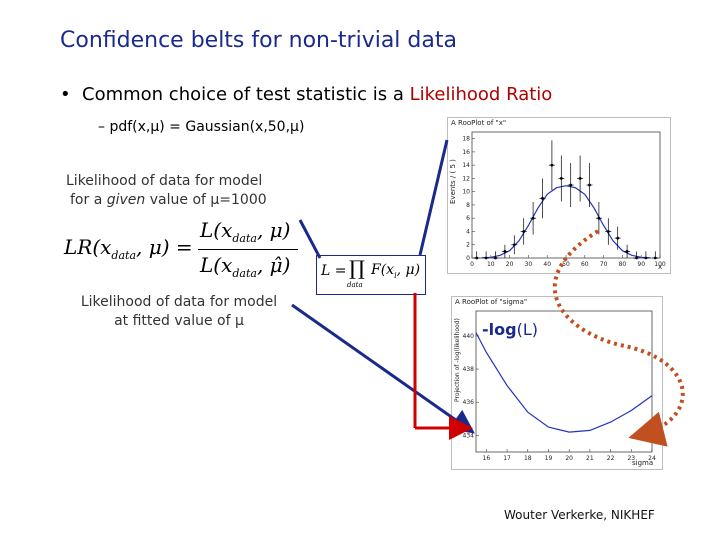 This screenshot has width=720, height=540. Describe the element at coordinates (579, 515) in the screenshot. I see `footer-author: Wouter Verkerke, NIKHEF` at that location.